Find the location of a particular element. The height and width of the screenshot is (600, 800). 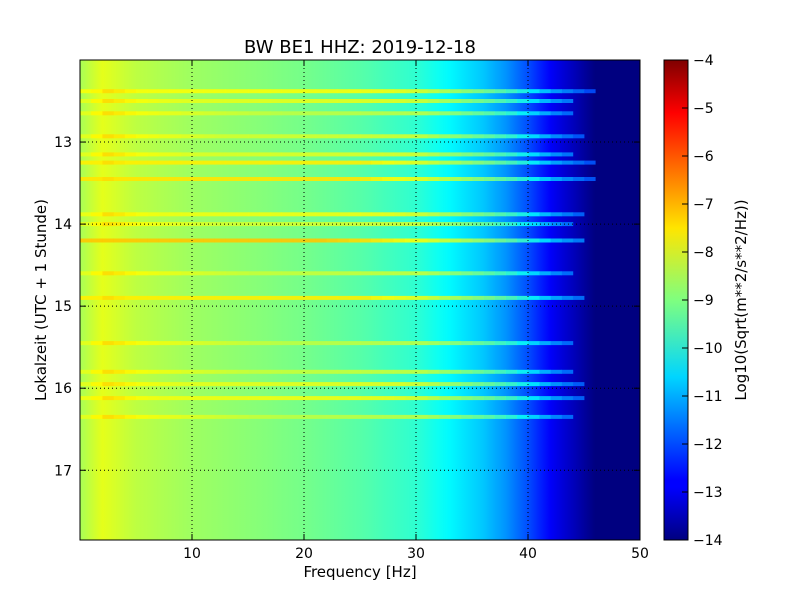

colorbar-tick-label: −14 is located at coordinates (708, 541).